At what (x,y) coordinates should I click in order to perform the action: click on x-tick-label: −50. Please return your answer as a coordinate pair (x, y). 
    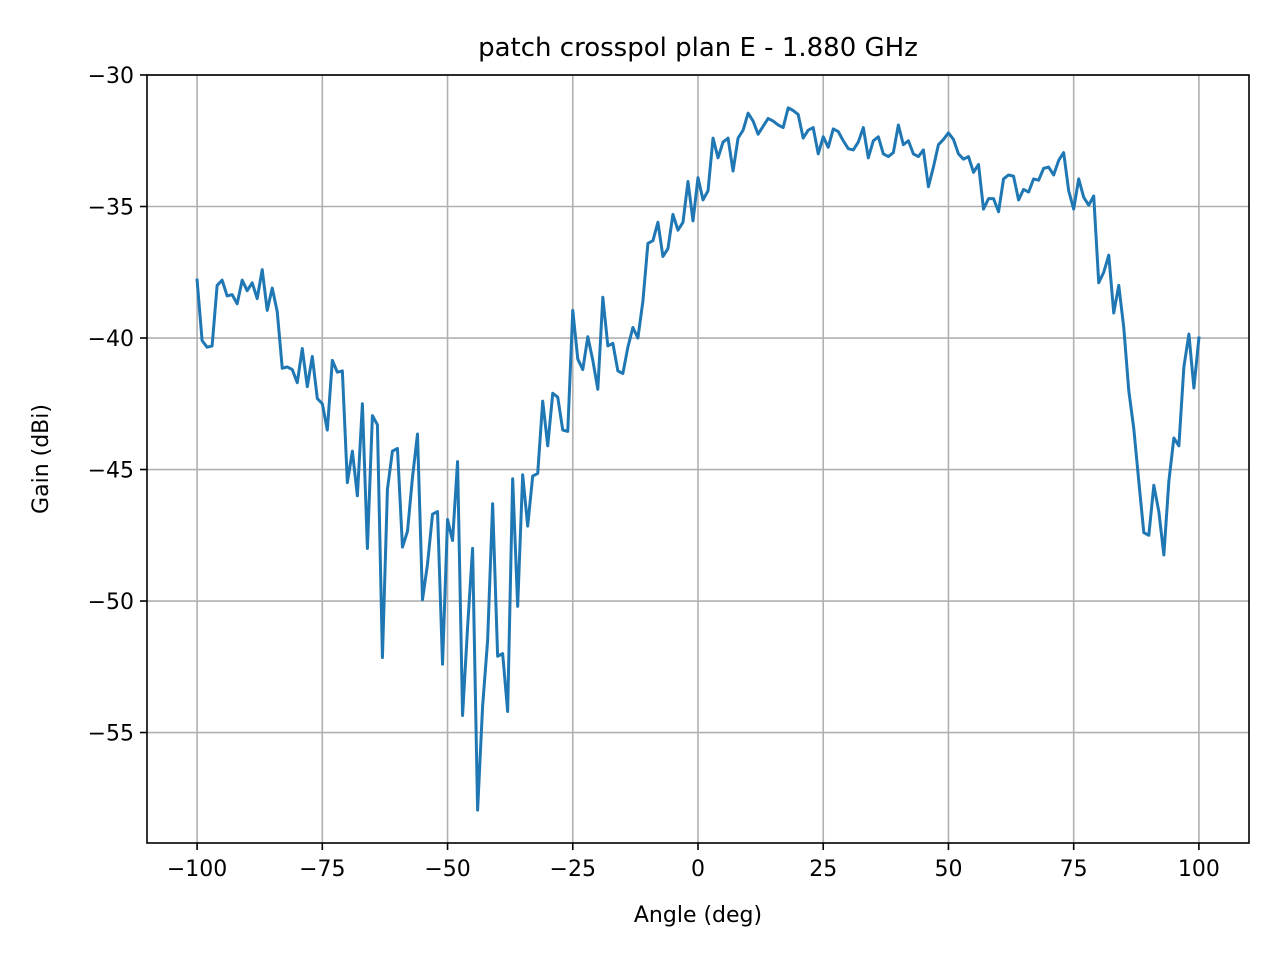
    Looking at the image, I should click on (447, 869).